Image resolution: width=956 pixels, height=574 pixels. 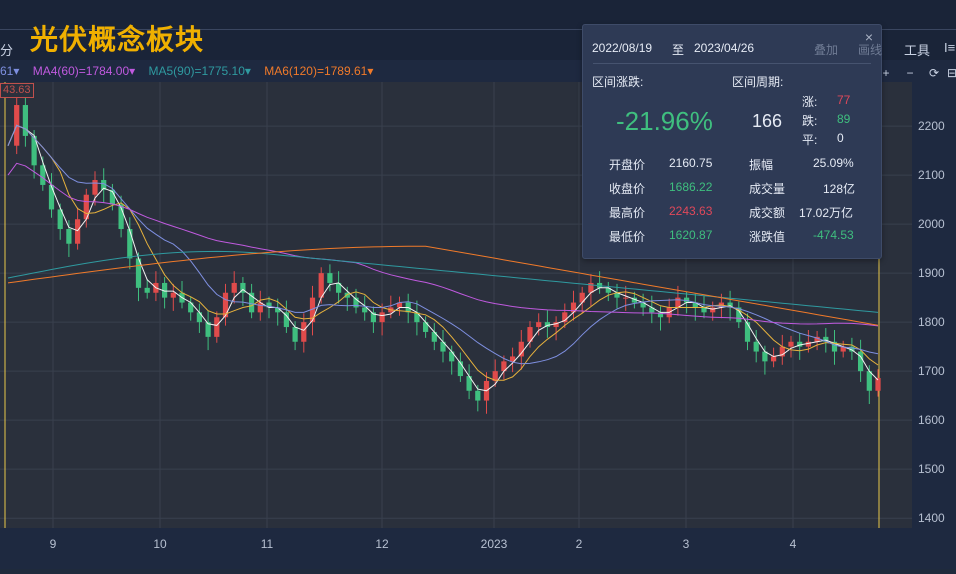 What do you see at coordinates (931, 322) in the screenshot?
I see `y-tick-label: 1800` at bounding box center [931, 322].